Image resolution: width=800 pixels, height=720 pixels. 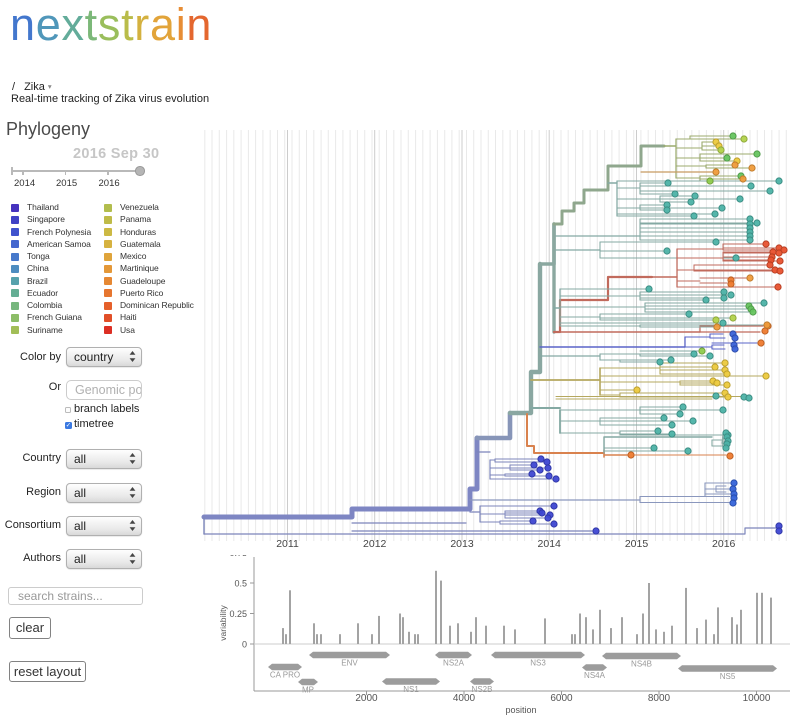 What do you see at coordinates (561, 698) in the screenshot?
I see `svg-text: 6000` at bounding box center [561, 698].